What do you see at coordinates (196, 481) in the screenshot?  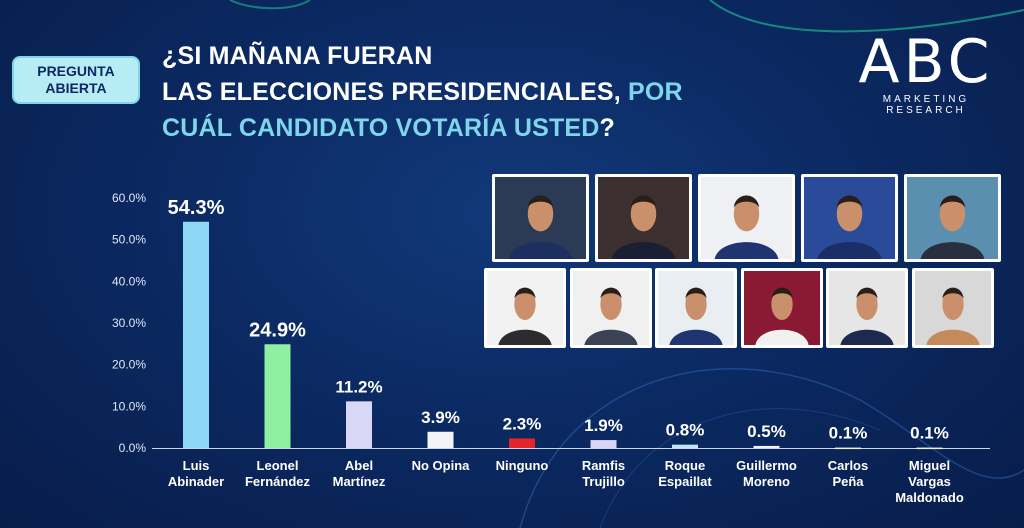 I see `x-category-label: Abinader` at bounding box center [196, 481].